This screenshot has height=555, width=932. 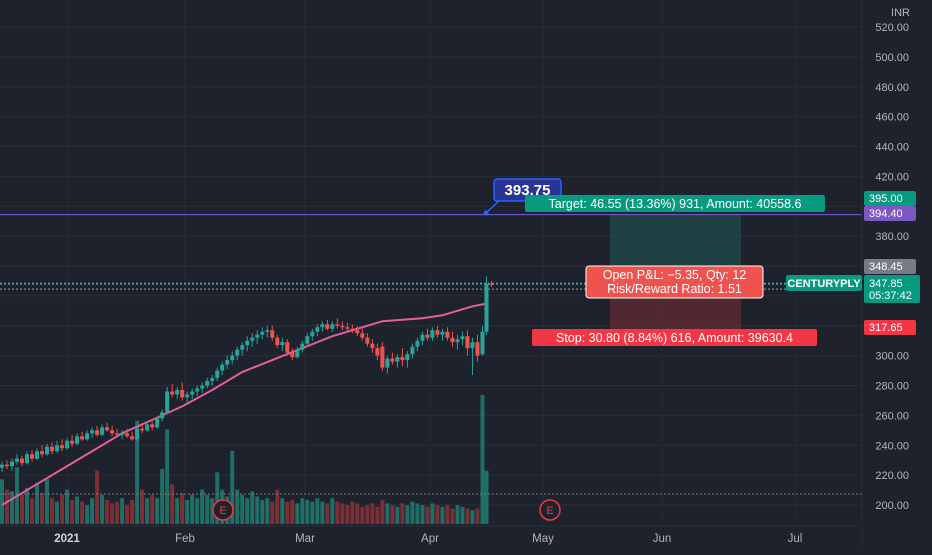 I want to click on callout-text: 393.75, so click(x=528, y=190).